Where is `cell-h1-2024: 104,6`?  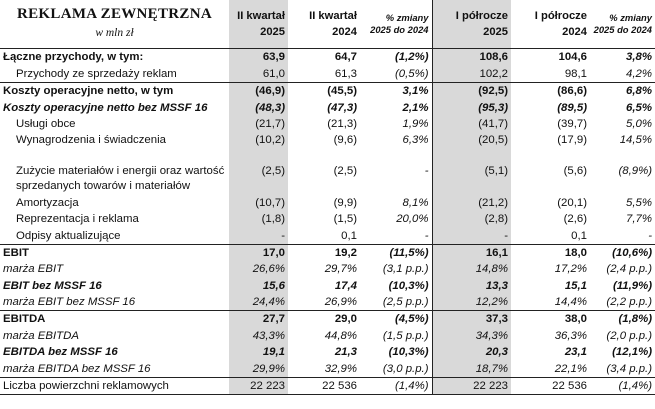 cell-h1-2024: 104,6 is located at coordinates (550, 57).